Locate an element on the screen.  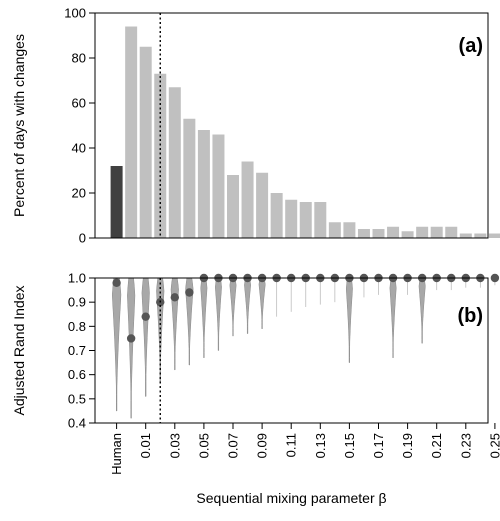
y-b-tick-label: 0.6 is located at coordinates (77, 374).